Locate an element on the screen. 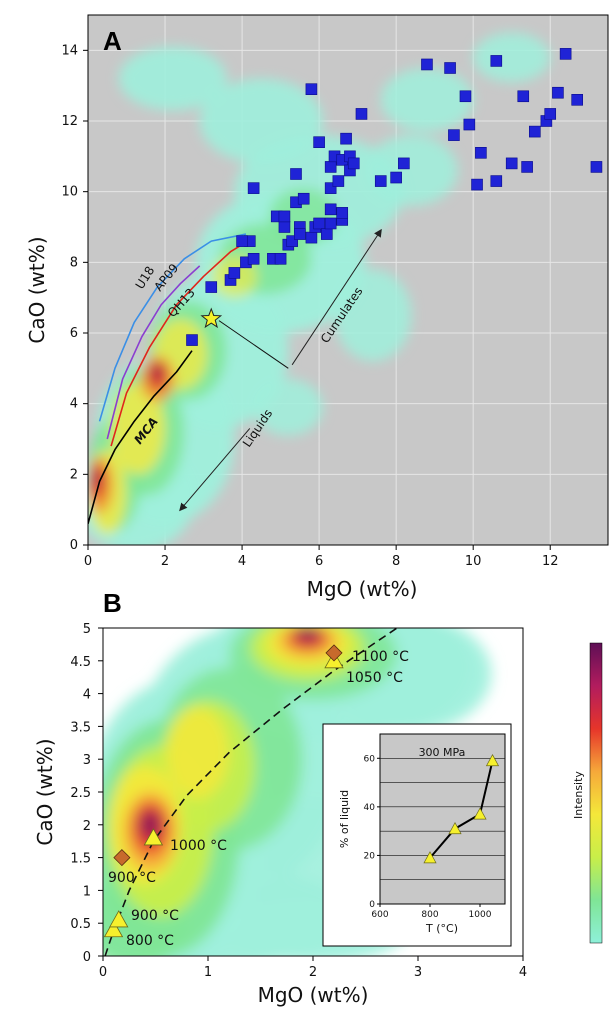 The height and width of the screenshot is (1010, 610). y-tick-label: 1.5 is located at coordinates (80, 859).